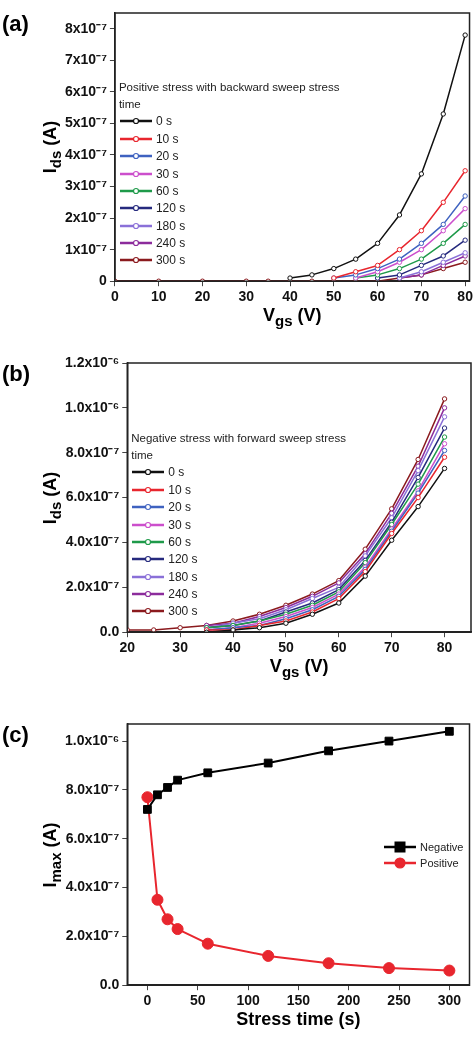  Describe the element at coordinates (147, 1000) in the screenshot. I see `x-tick-label: 0` at that location.